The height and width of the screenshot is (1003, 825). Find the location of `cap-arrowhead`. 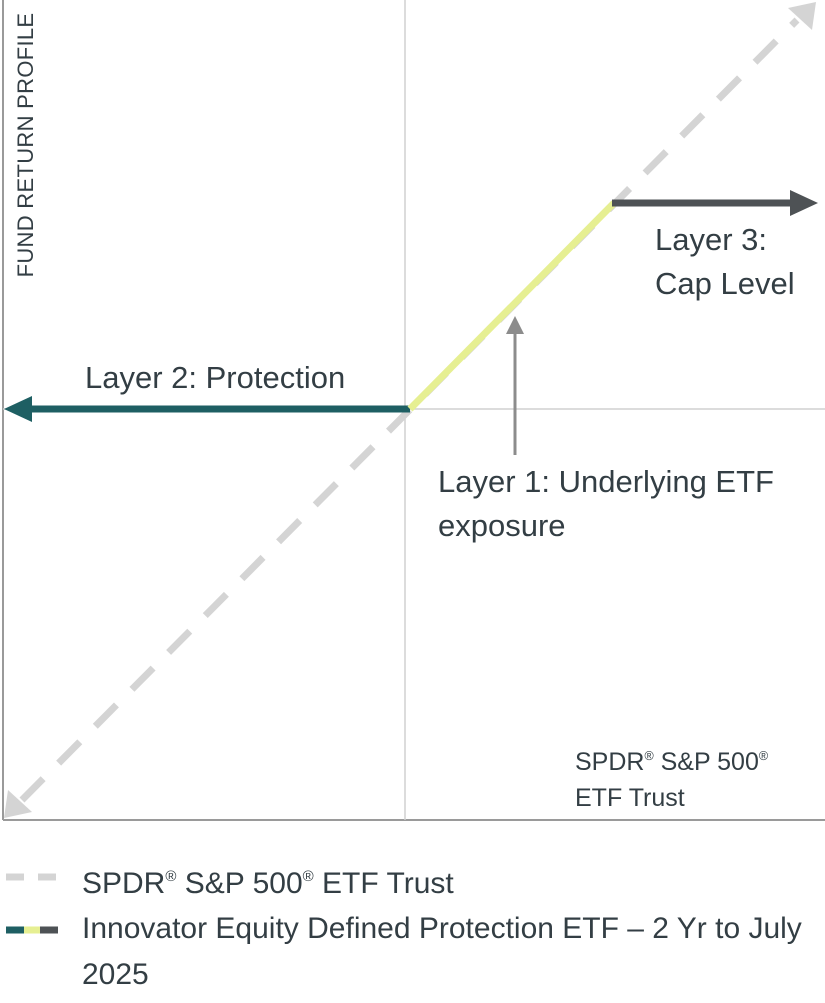

cap-arrowhead is located at coordinates (804, 203).